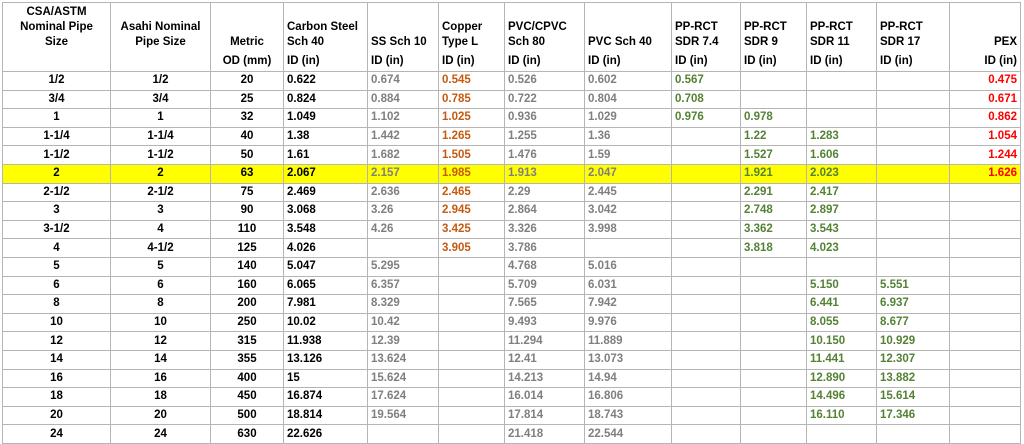 The width and height of the screenshot is (1024, 444). What do you see at coordinates (913, 285) in the screenshot?
I see `table-cell: 5.551` at bounding box center [913, 285].